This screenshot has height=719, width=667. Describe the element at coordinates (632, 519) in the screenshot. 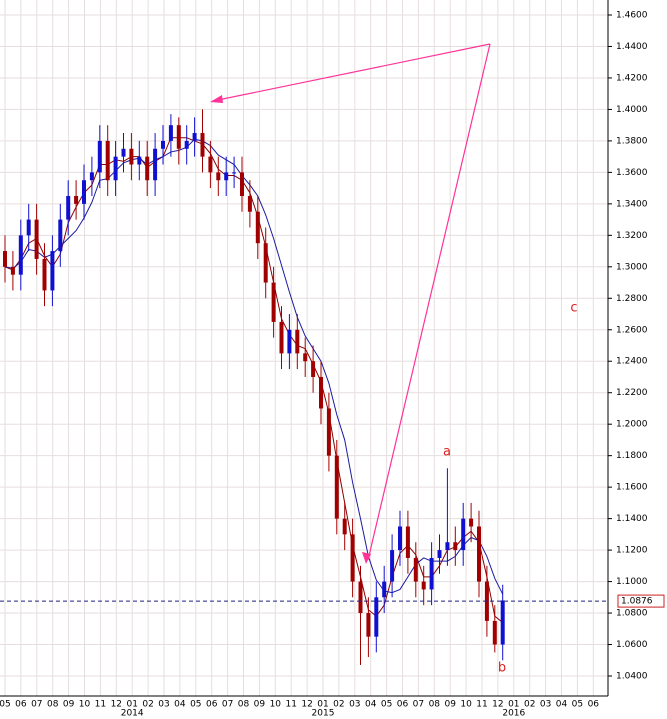

I see `y-tick-label: 1.1400` at that location.